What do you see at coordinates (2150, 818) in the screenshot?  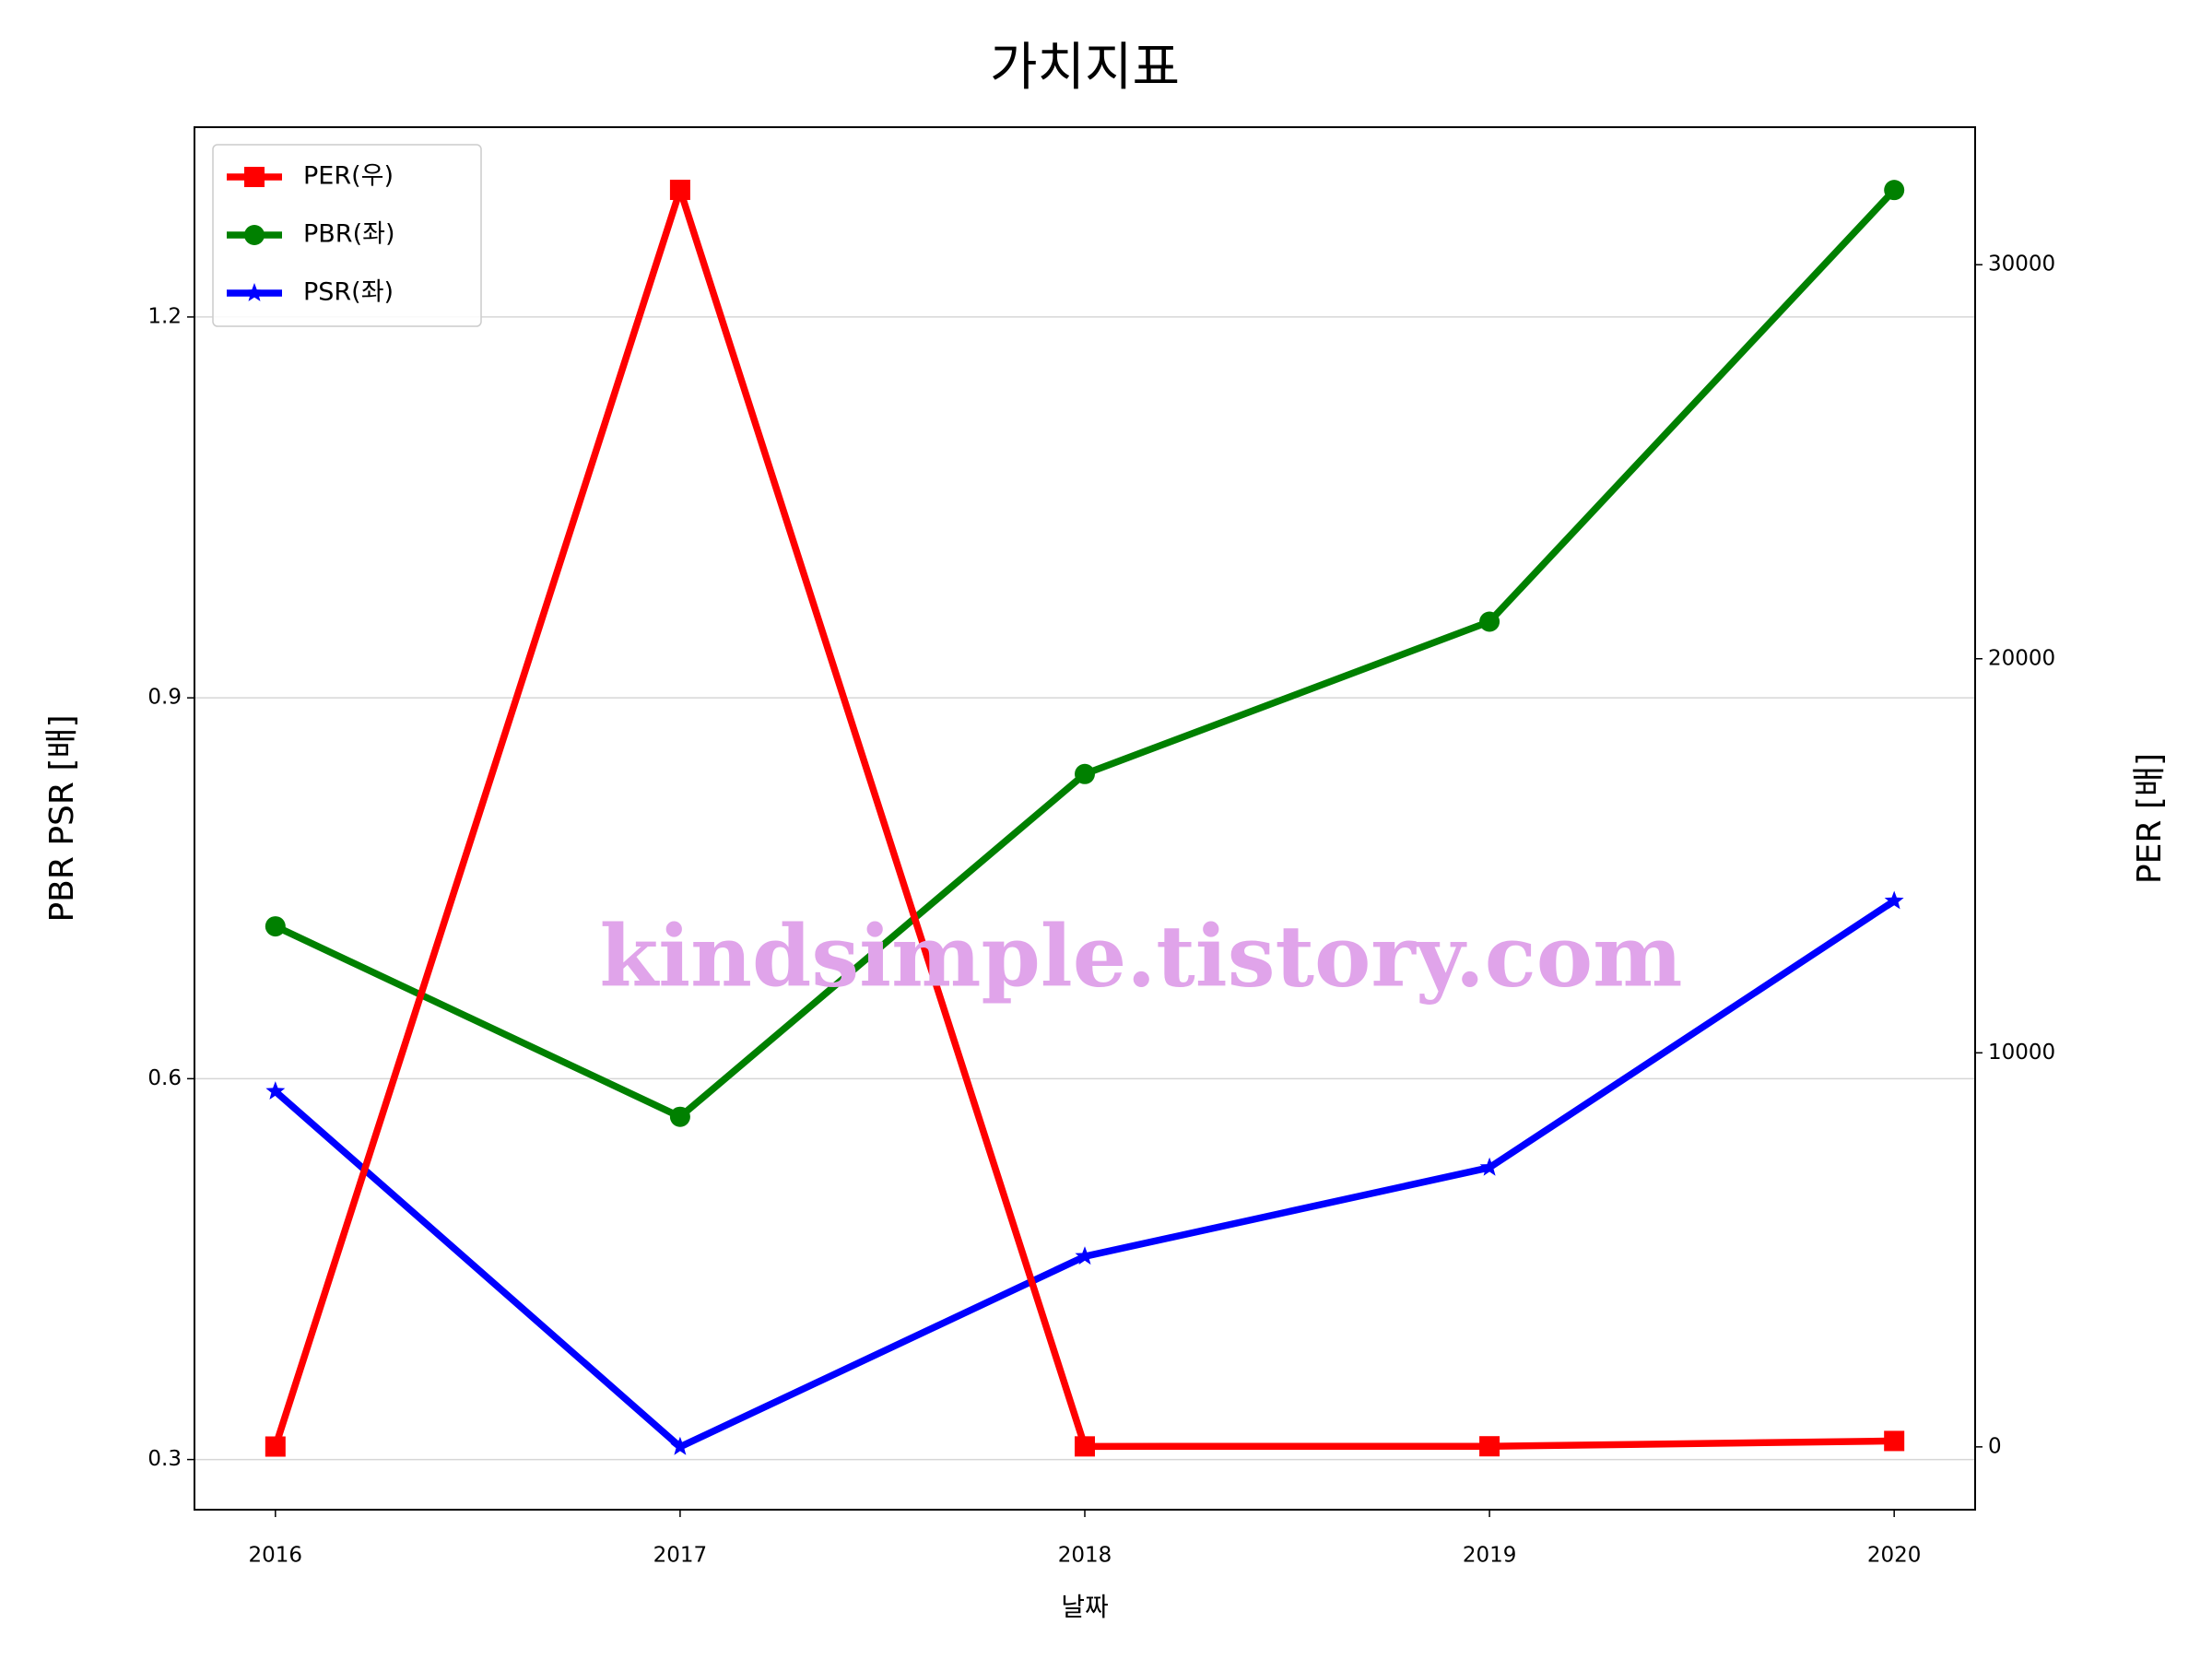 I see `y2-axis-label: PER [배]` at bounding box center [2150, 818].